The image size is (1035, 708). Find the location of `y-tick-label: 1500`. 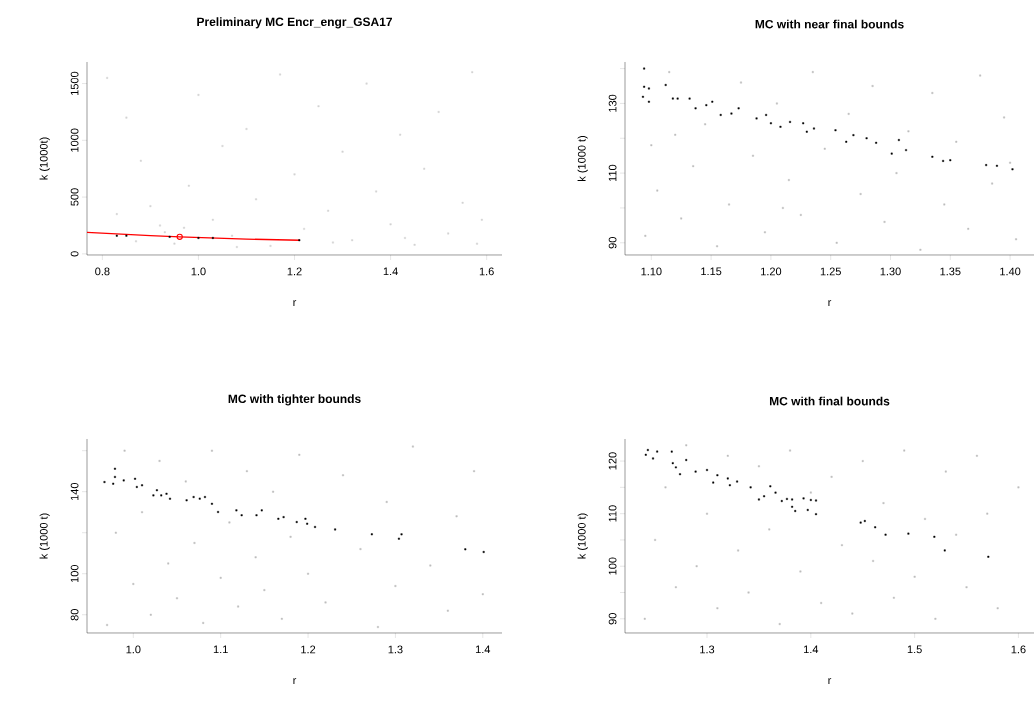

y-tick-label: 1500 is located at coordinates (74, 83).